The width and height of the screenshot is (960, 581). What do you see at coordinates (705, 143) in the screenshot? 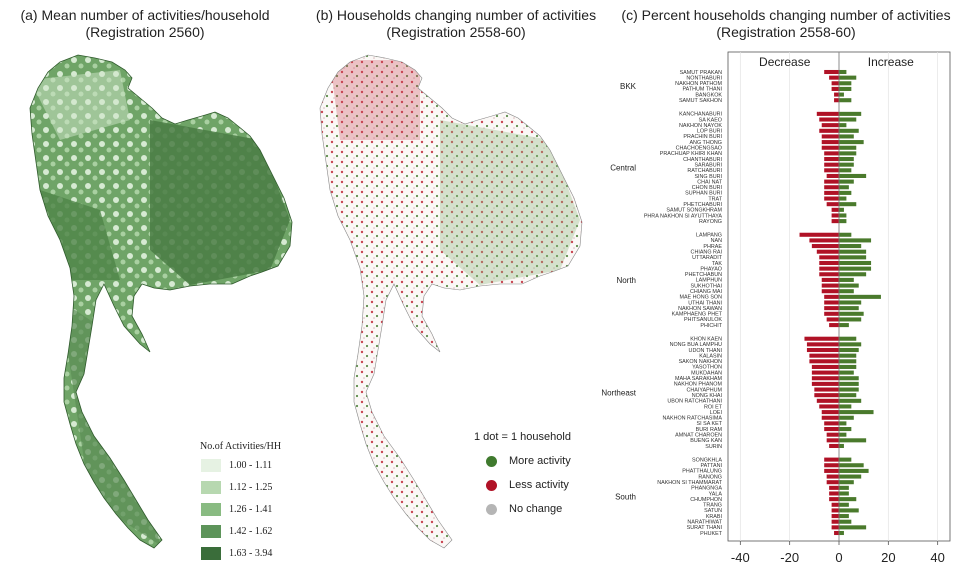
I see `province-label: ANG THONG` at bounding box center [705, 143].